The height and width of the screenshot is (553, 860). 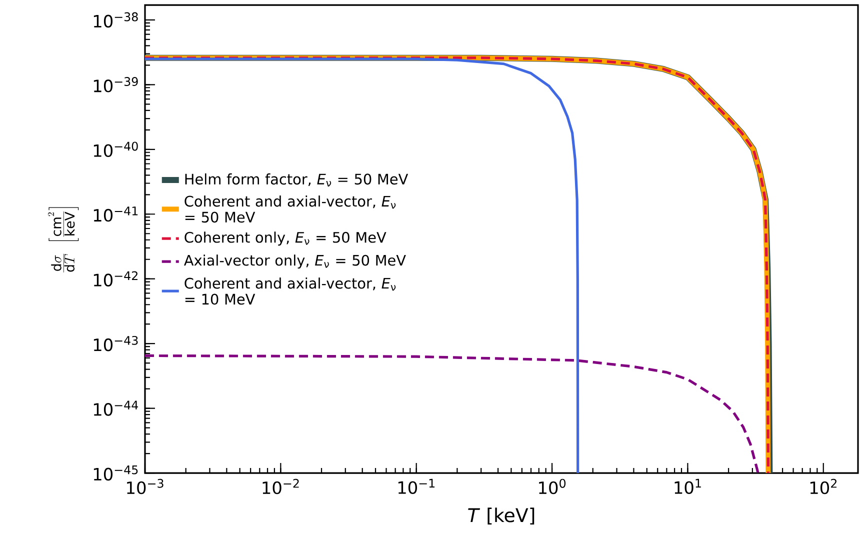 What do you see at coordinates (296, 180) in the screenshot?
I see `legend-label: Helm form factor, E$_{ν}$ = 50 MeV` at bounding box center [296, 180].